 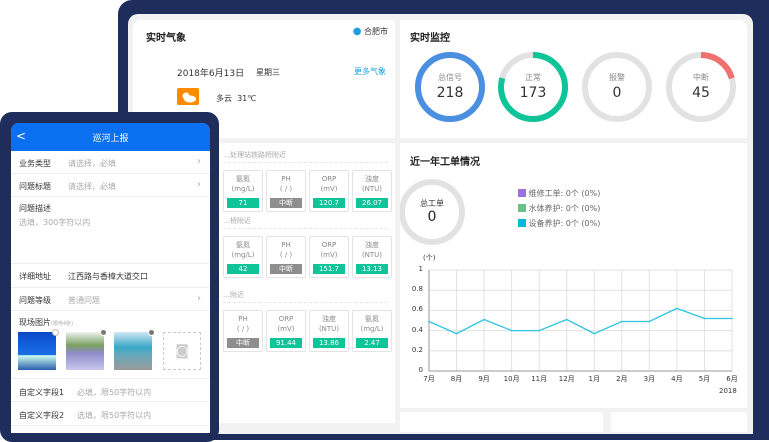 I want to click on x-tick-label: 2月, so click(x=622, y=379).